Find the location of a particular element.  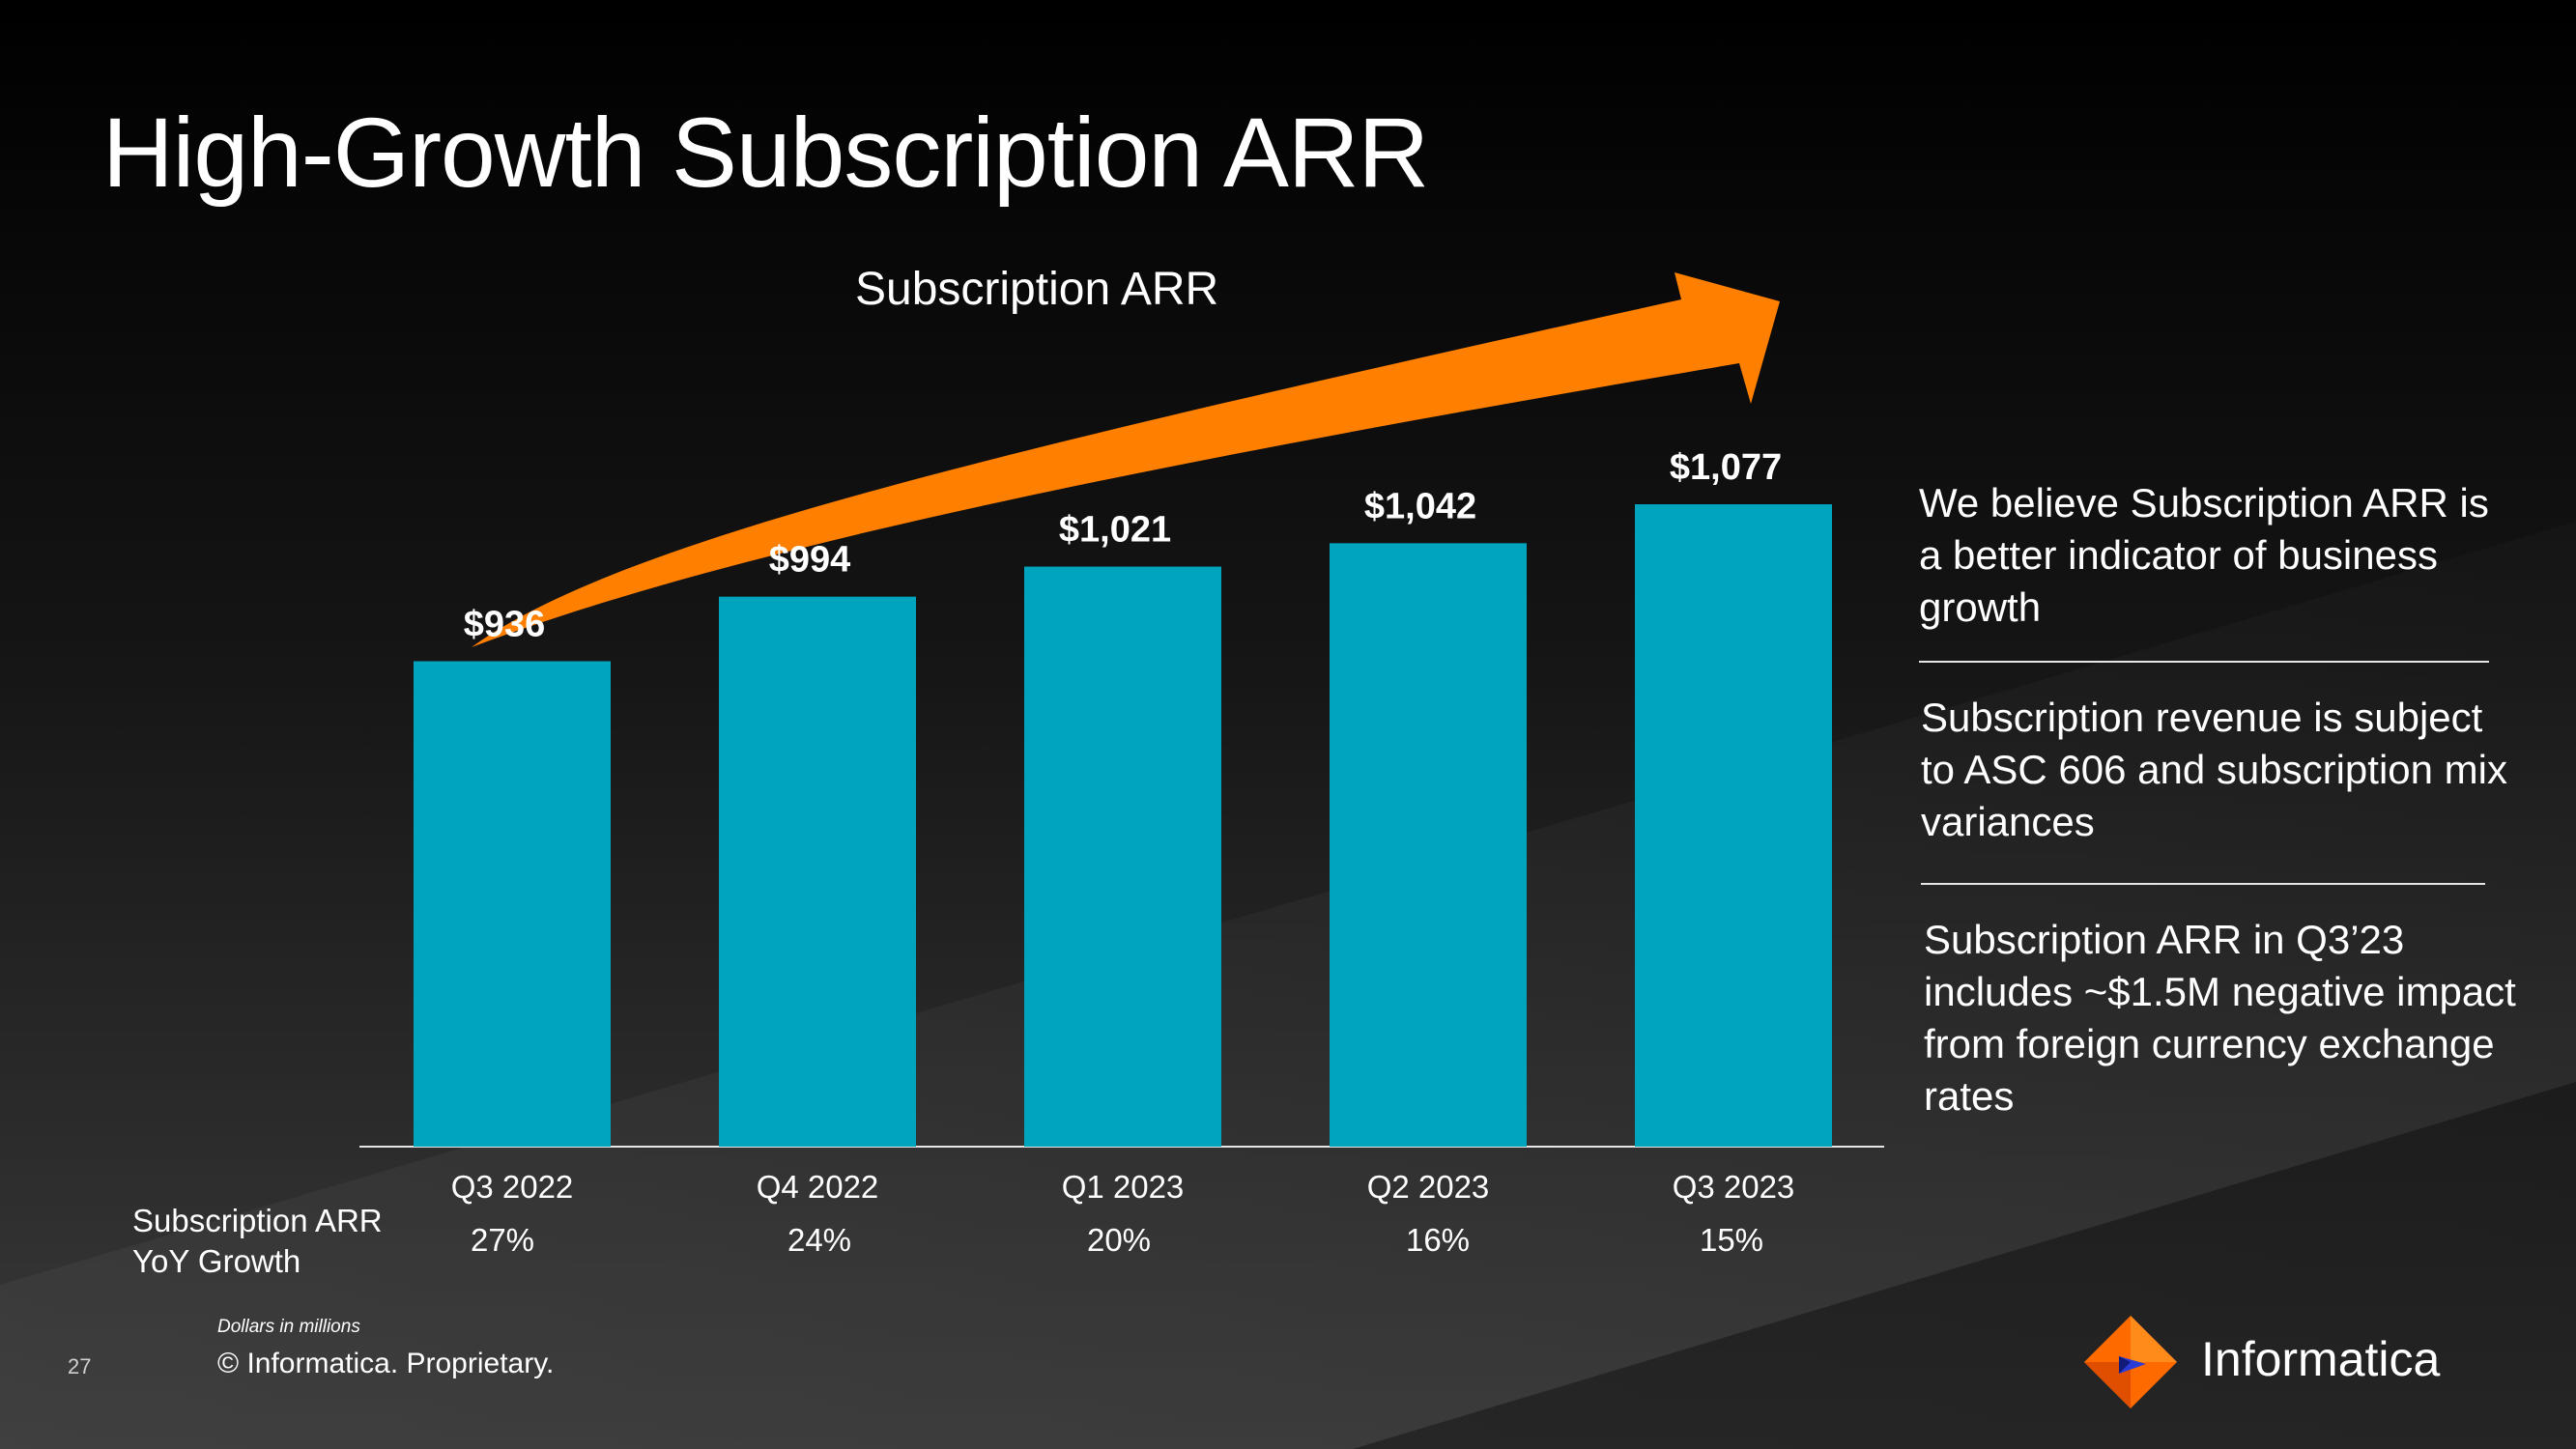

yoy-growth-value: 20% is located at coordinates (1119, 1240).